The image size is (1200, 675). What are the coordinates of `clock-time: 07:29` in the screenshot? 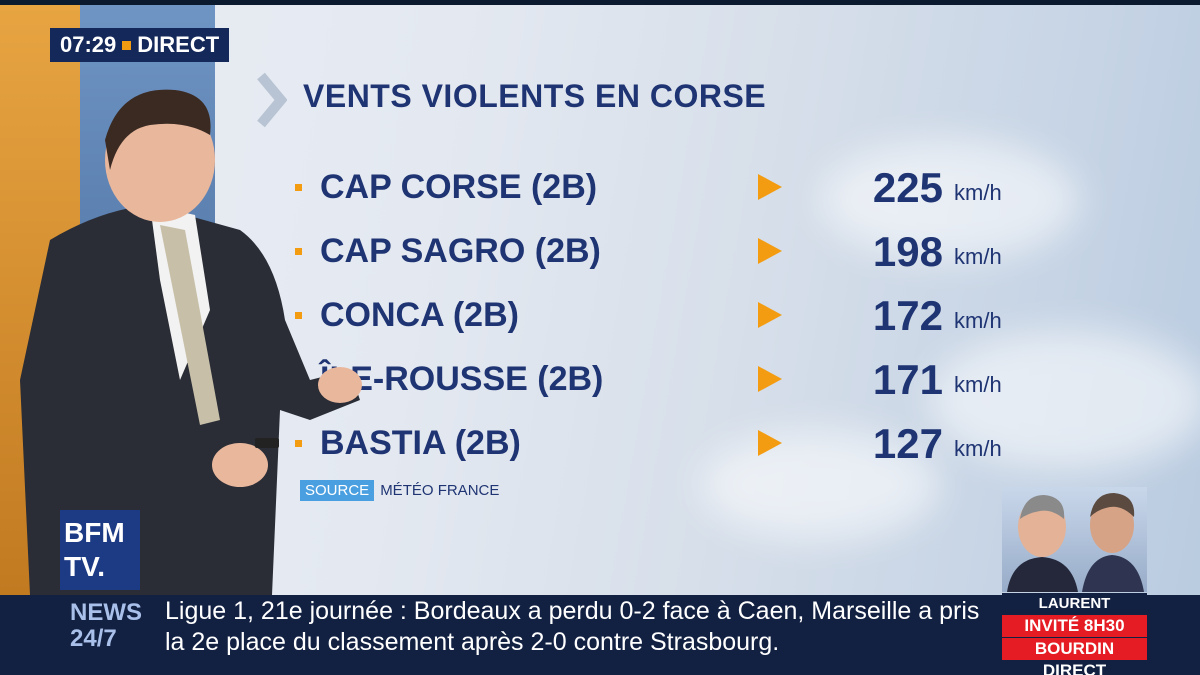 It's located at (88, 44).